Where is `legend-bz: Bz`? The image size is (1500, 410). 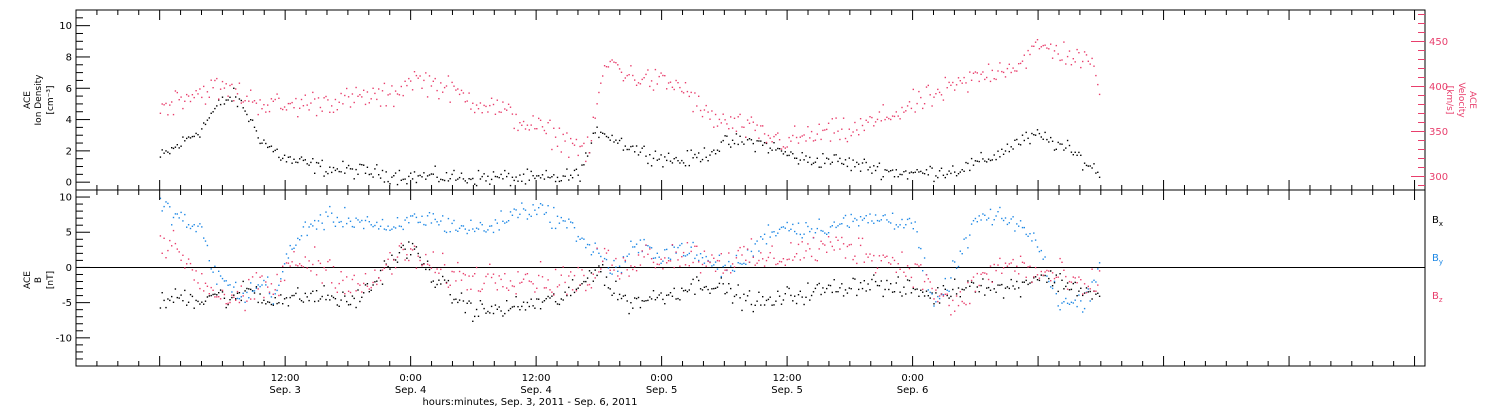
legend-bz: Bz is located at coordinates (1437, 297).